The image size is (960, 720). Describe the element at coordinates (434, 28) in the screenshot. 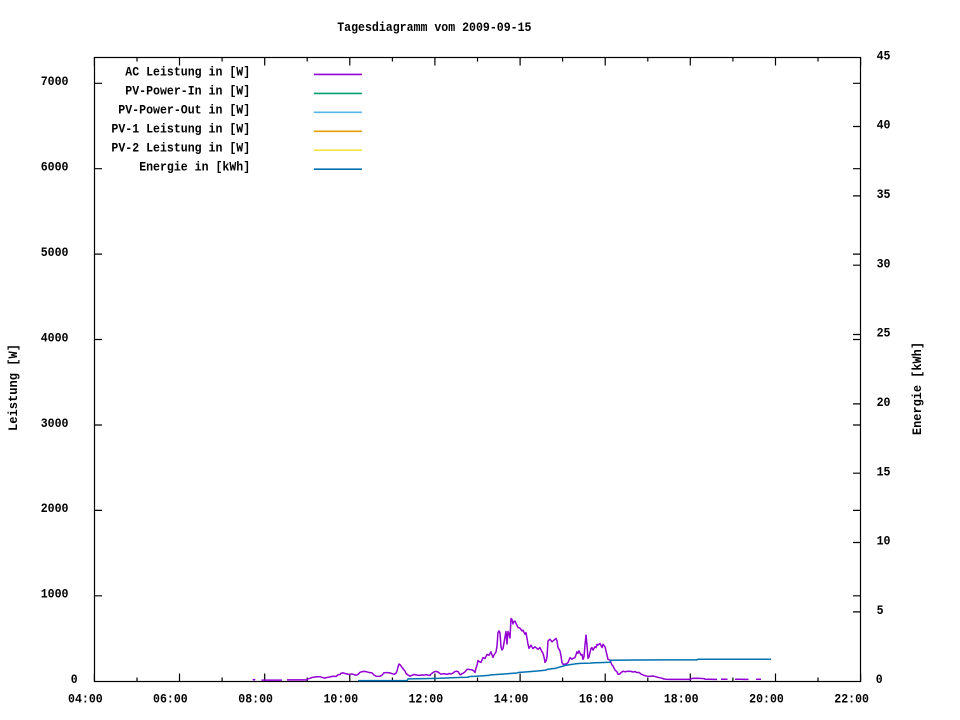

I see `svg-text: Tagesdiagramm vom 2009-09-15` at that location.